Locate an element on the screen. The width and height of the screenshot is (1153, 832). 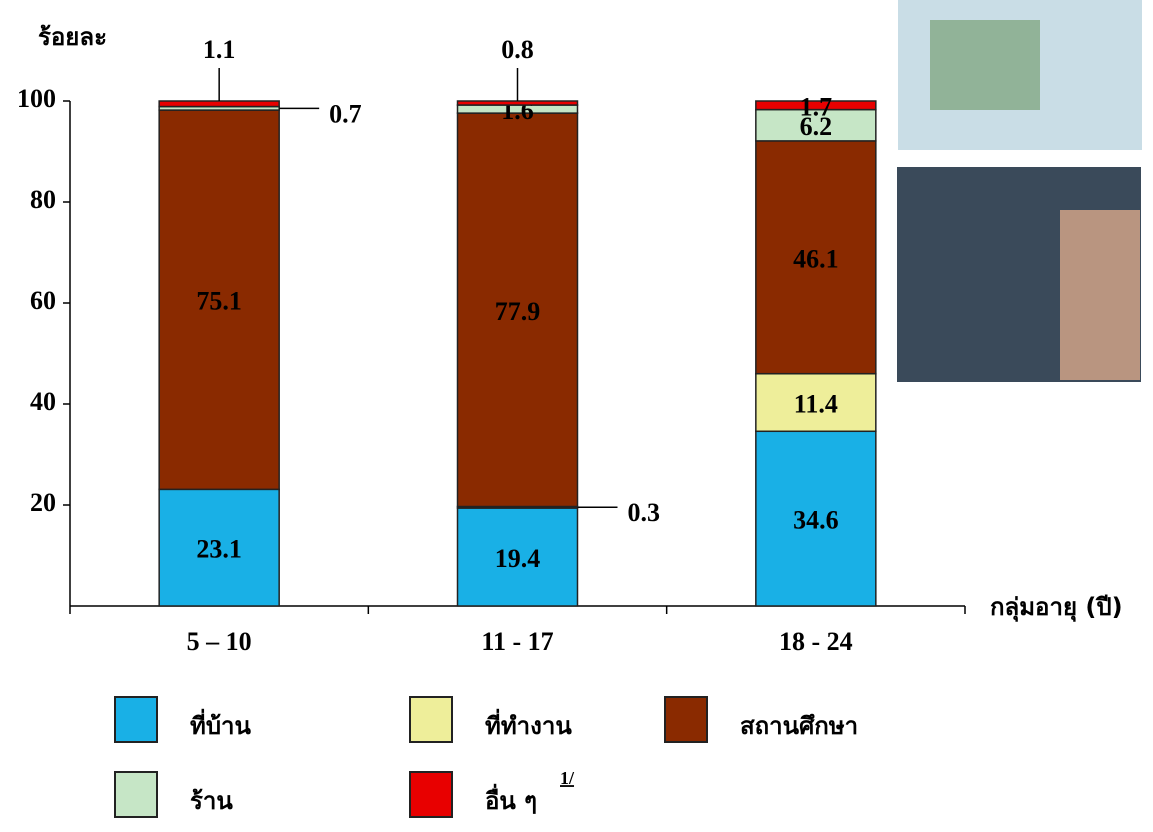
value-label: 23.1 is located at coordinates (219, 549).